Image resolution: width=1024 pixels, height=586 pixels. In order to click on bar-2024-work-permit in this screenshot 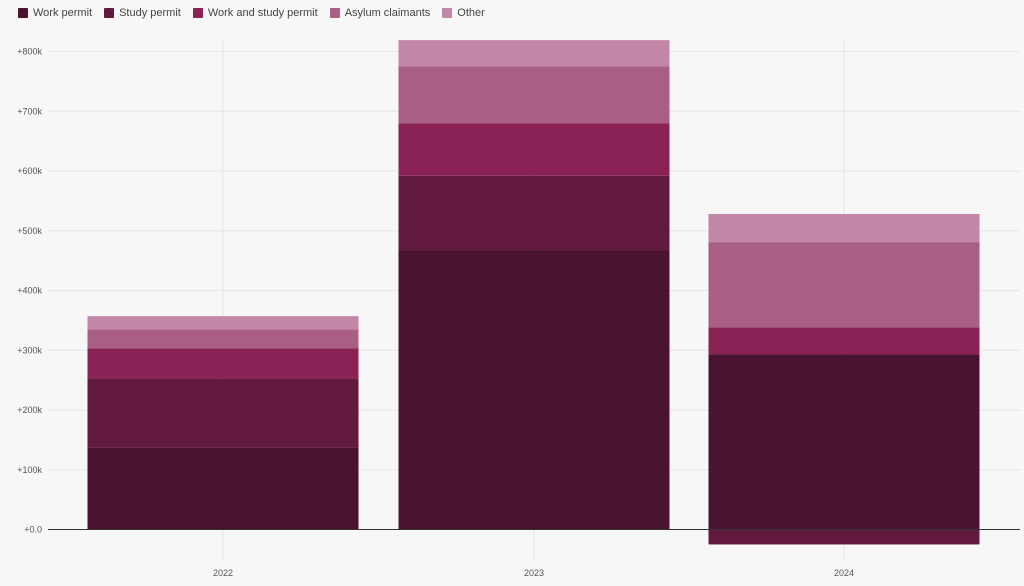, I will do `click(844, 442)`.